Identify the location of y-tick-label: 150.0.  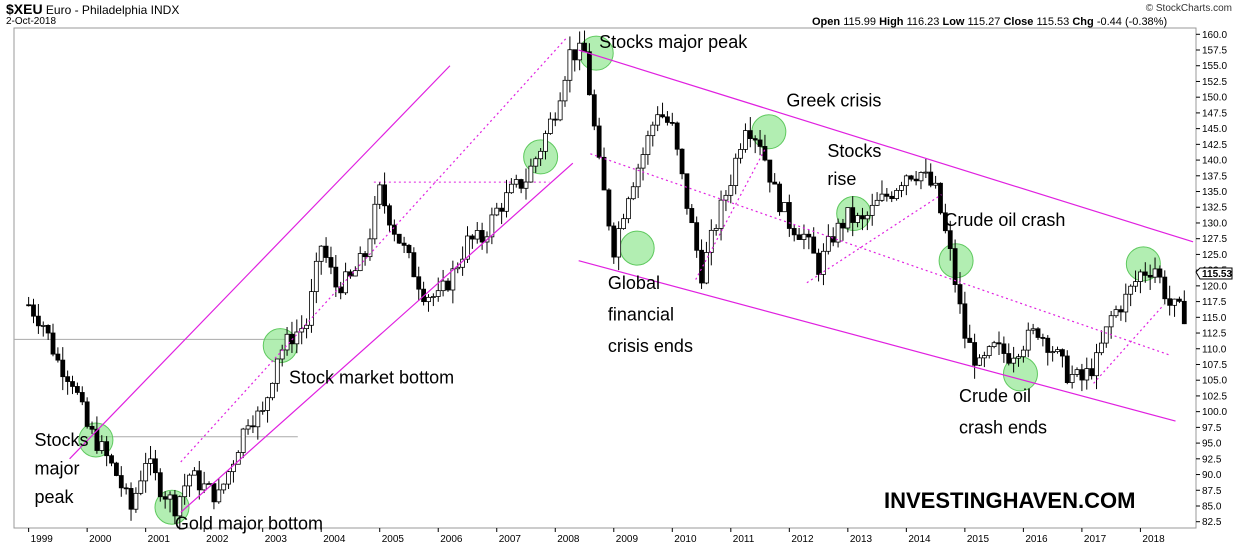
(1214, 98).